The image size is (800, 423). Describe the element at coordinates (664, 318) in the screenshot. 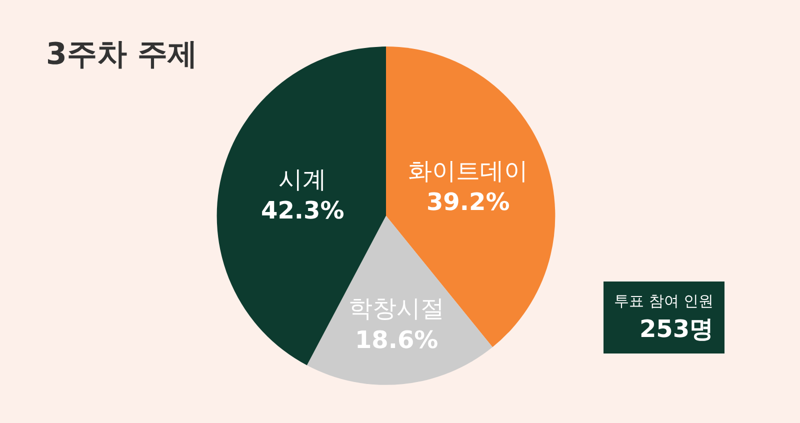

I see `text: 투표 참여 인원 253명` at that location.